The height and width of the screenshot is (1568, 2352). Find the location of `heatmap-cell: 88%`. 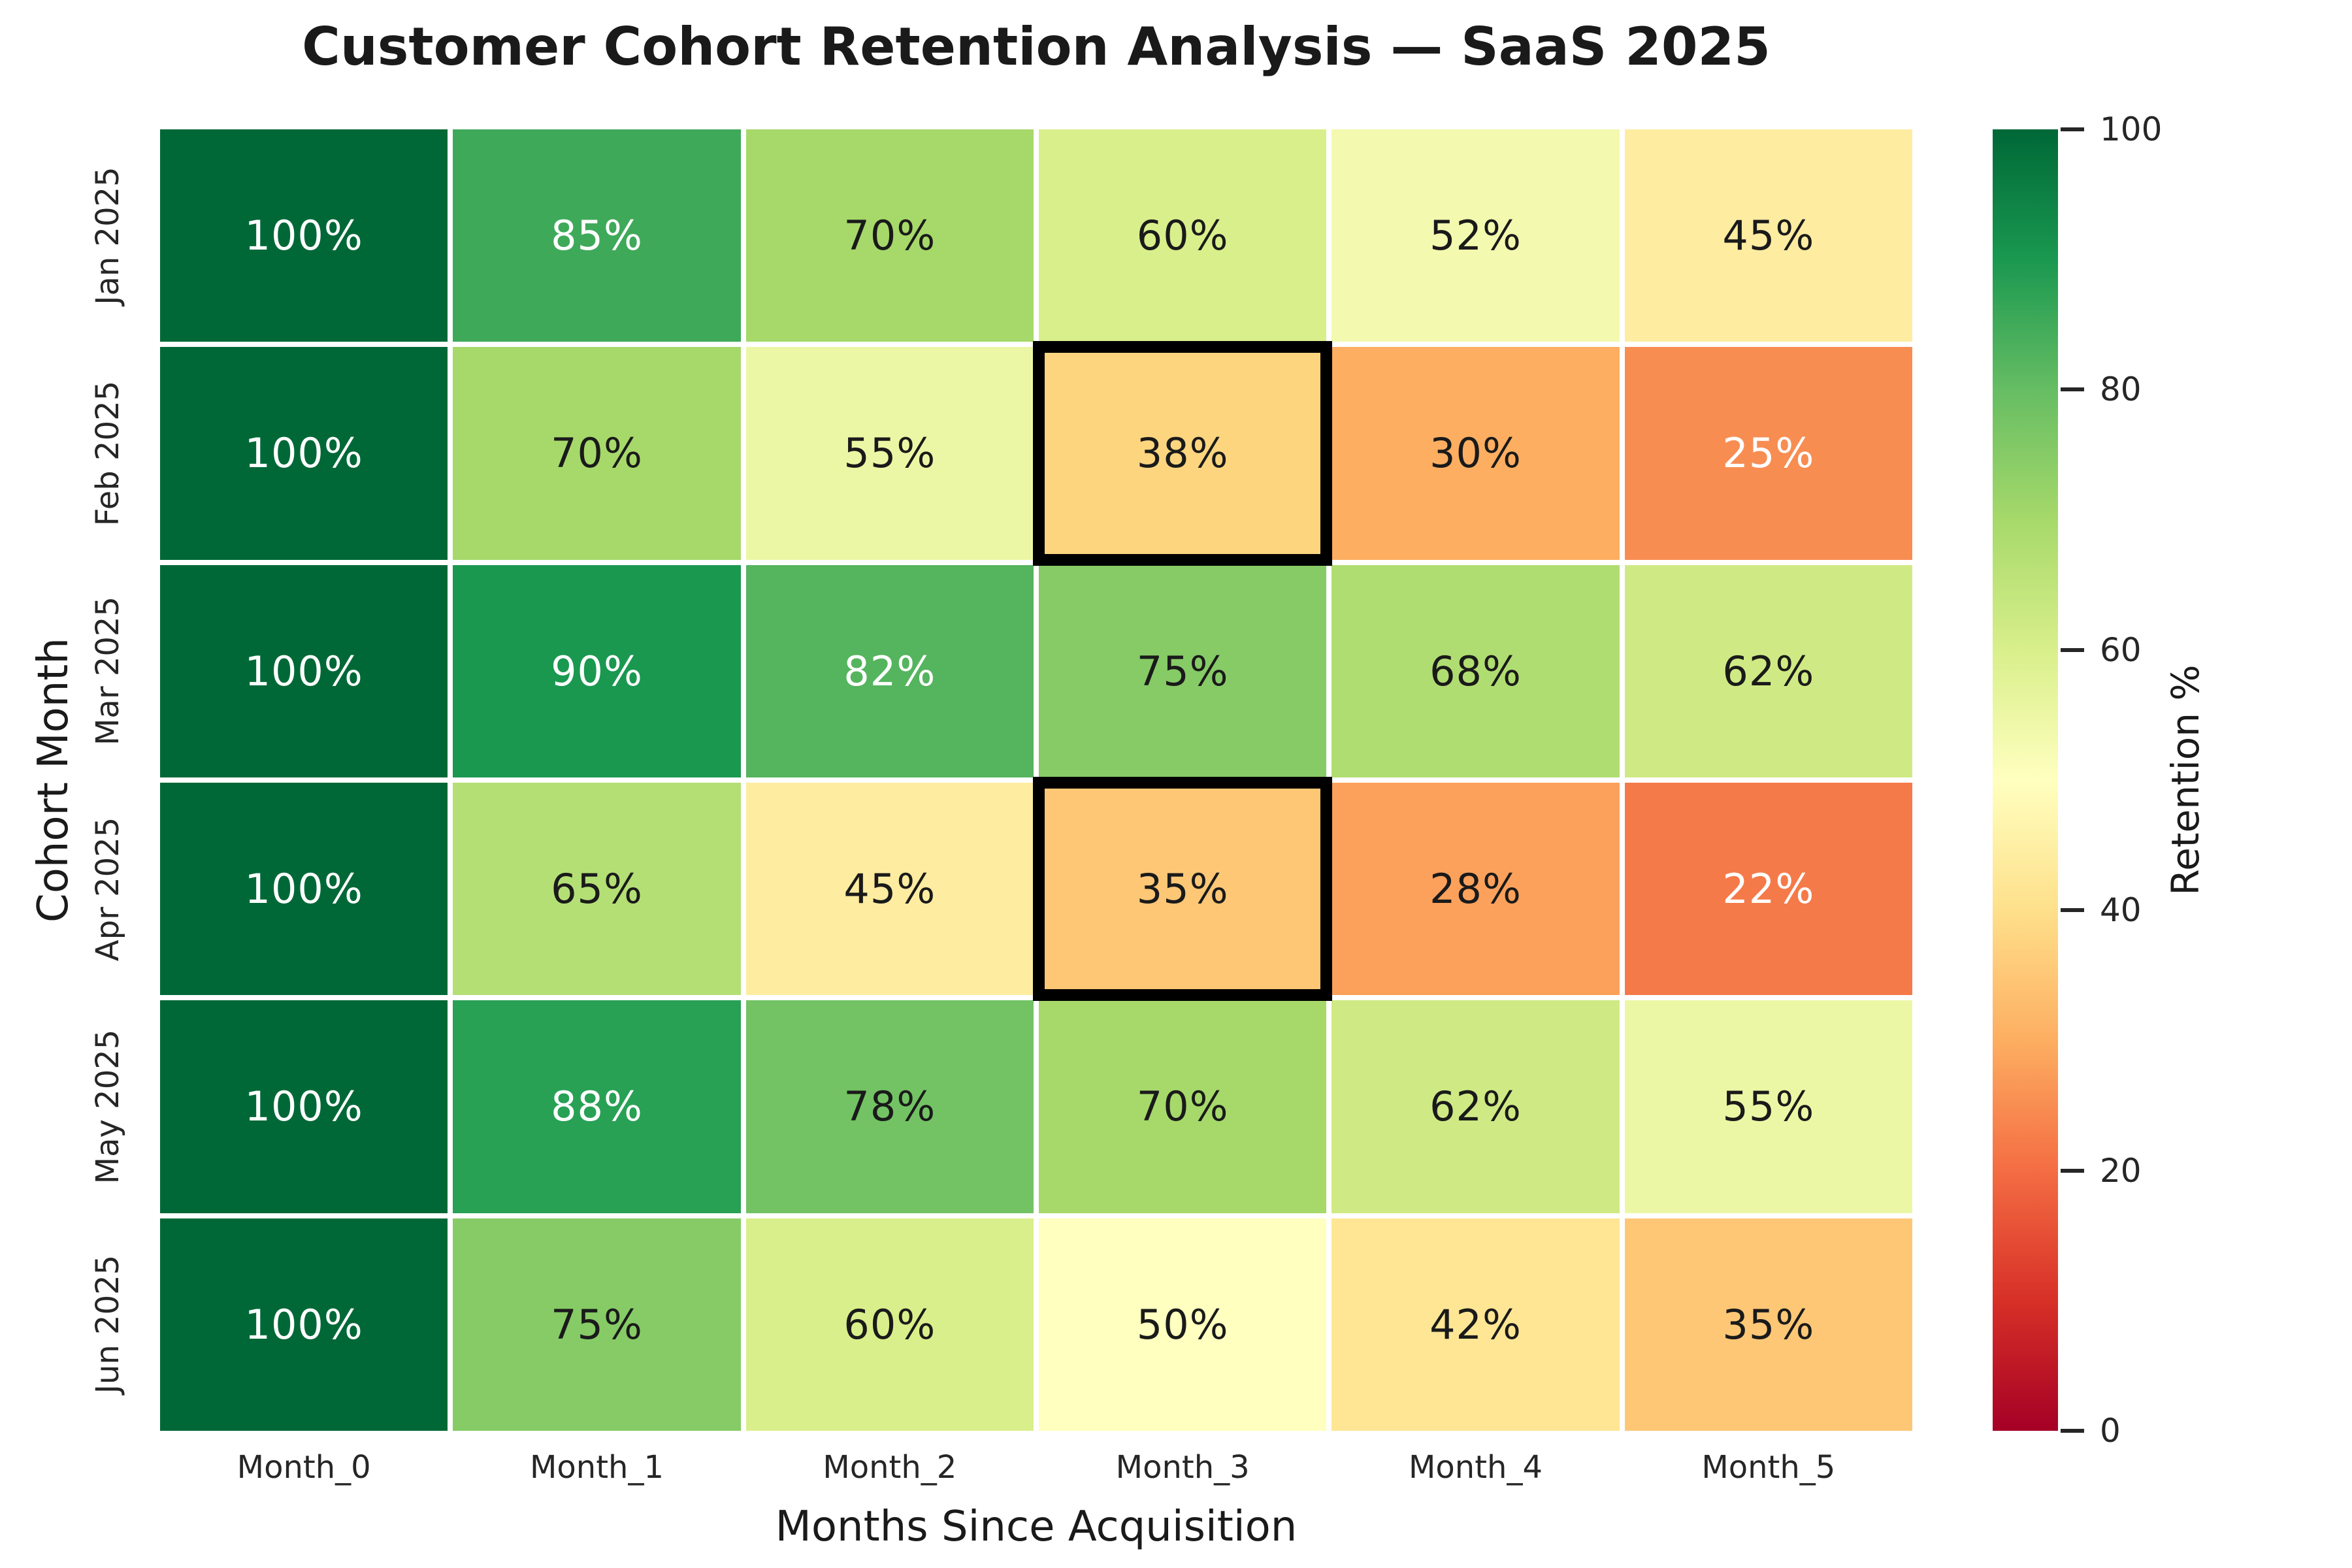

heatmap-cell: 88% is located at coordinates (597, 1106).